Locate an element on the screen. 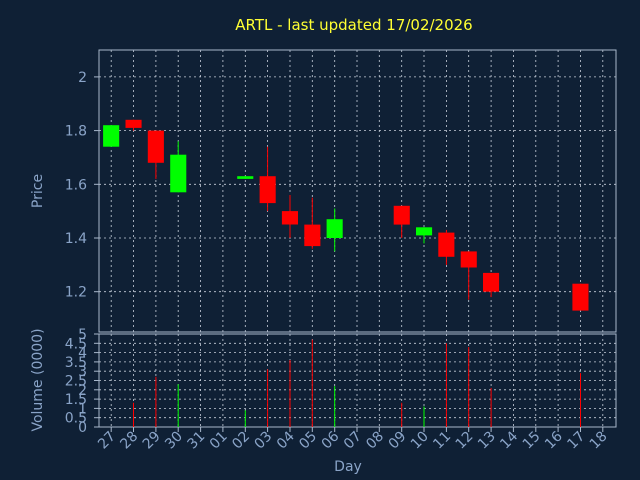 This screenshot has height=480, width=640. volume-tick-label: 2.5 is located at coordinates (76, 382).